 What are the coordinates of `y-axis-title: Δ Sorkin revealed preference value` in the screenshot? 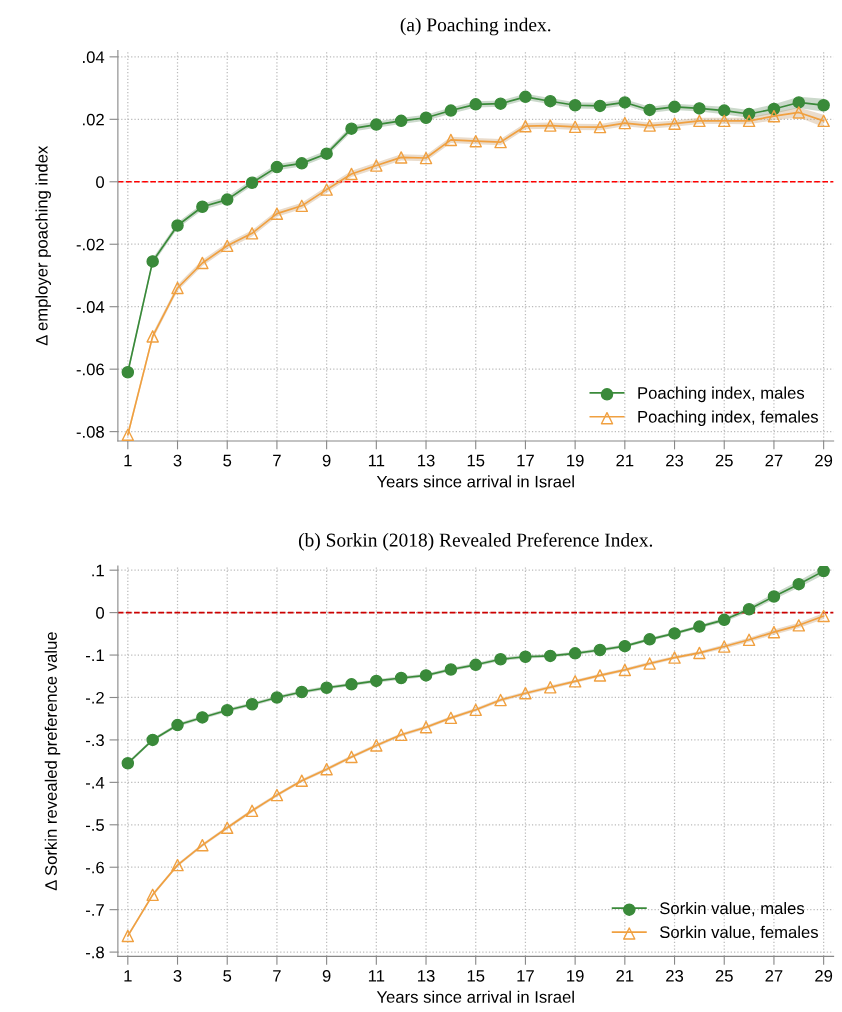 It's located at (52, 761).